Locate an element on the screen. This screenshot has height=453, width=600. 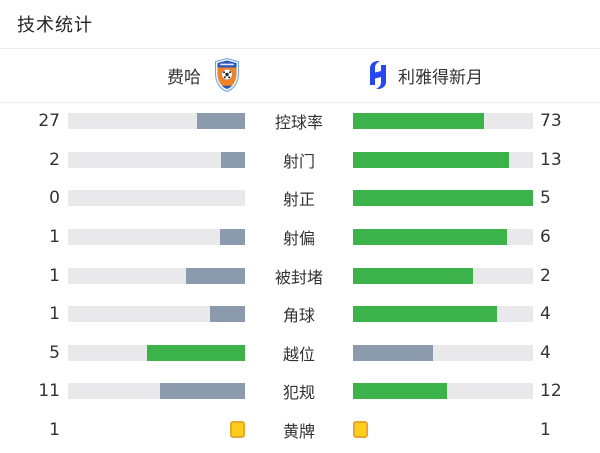
stat-row: 1 黄牌 1 is located at coordinates (300, 430).